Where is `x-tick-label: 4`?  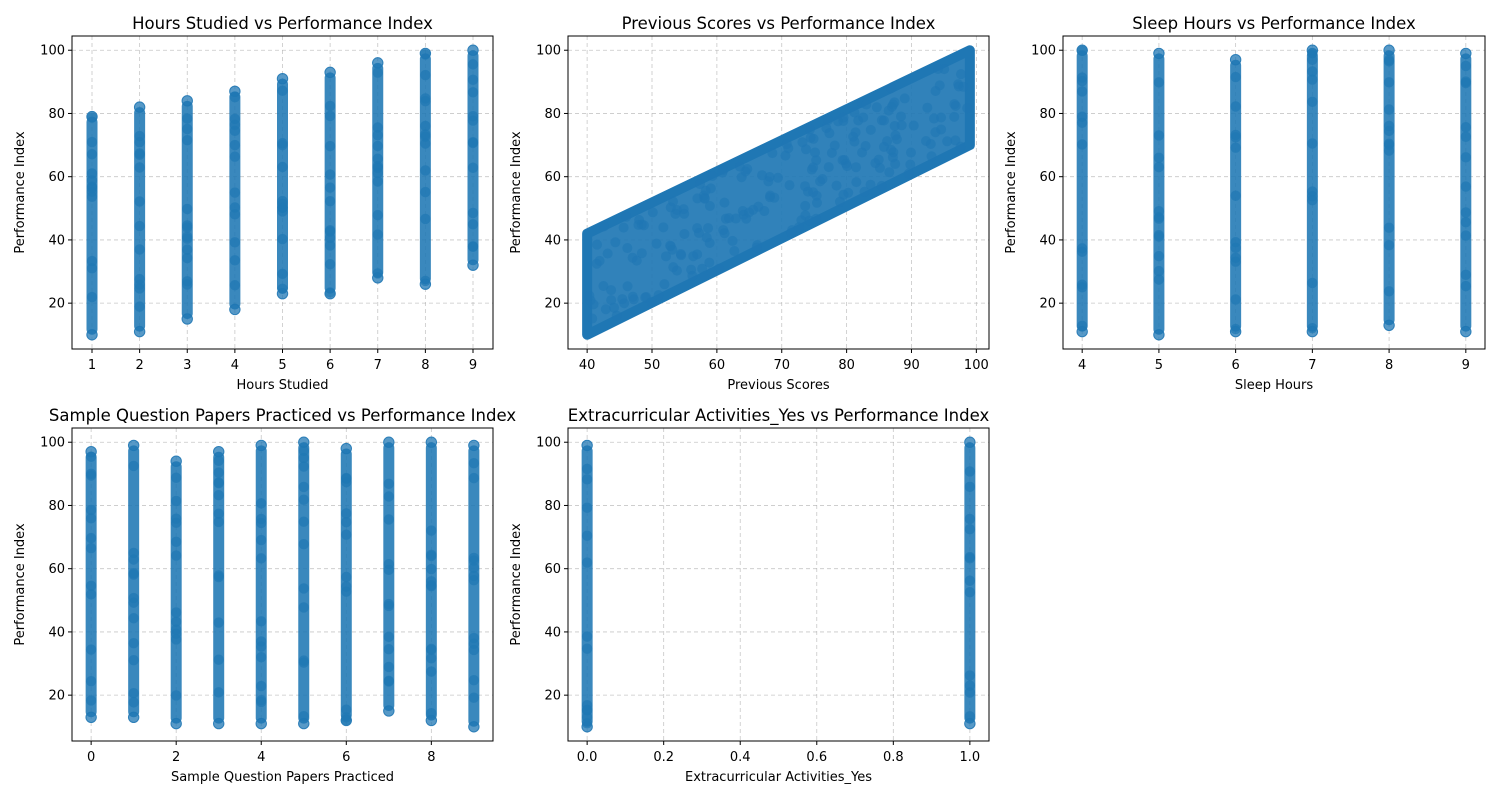
x-tick-label: 4 is located at coordinates (261, 757).